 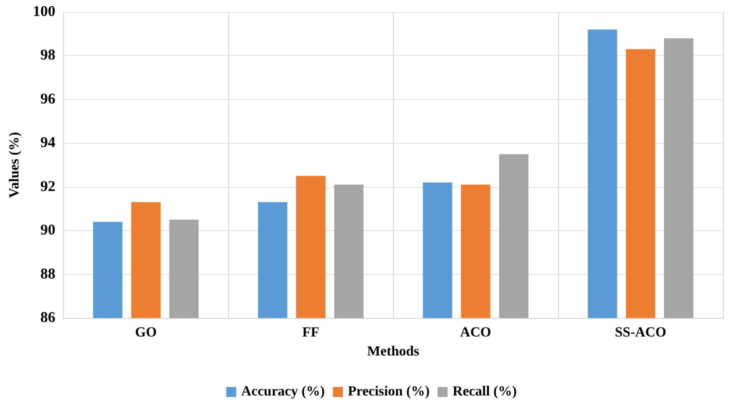 What do you see at coordinates (640, 333) in the screenshot?
I see `x-tick-label: SS-ACO` at bounding box center [640, 333].